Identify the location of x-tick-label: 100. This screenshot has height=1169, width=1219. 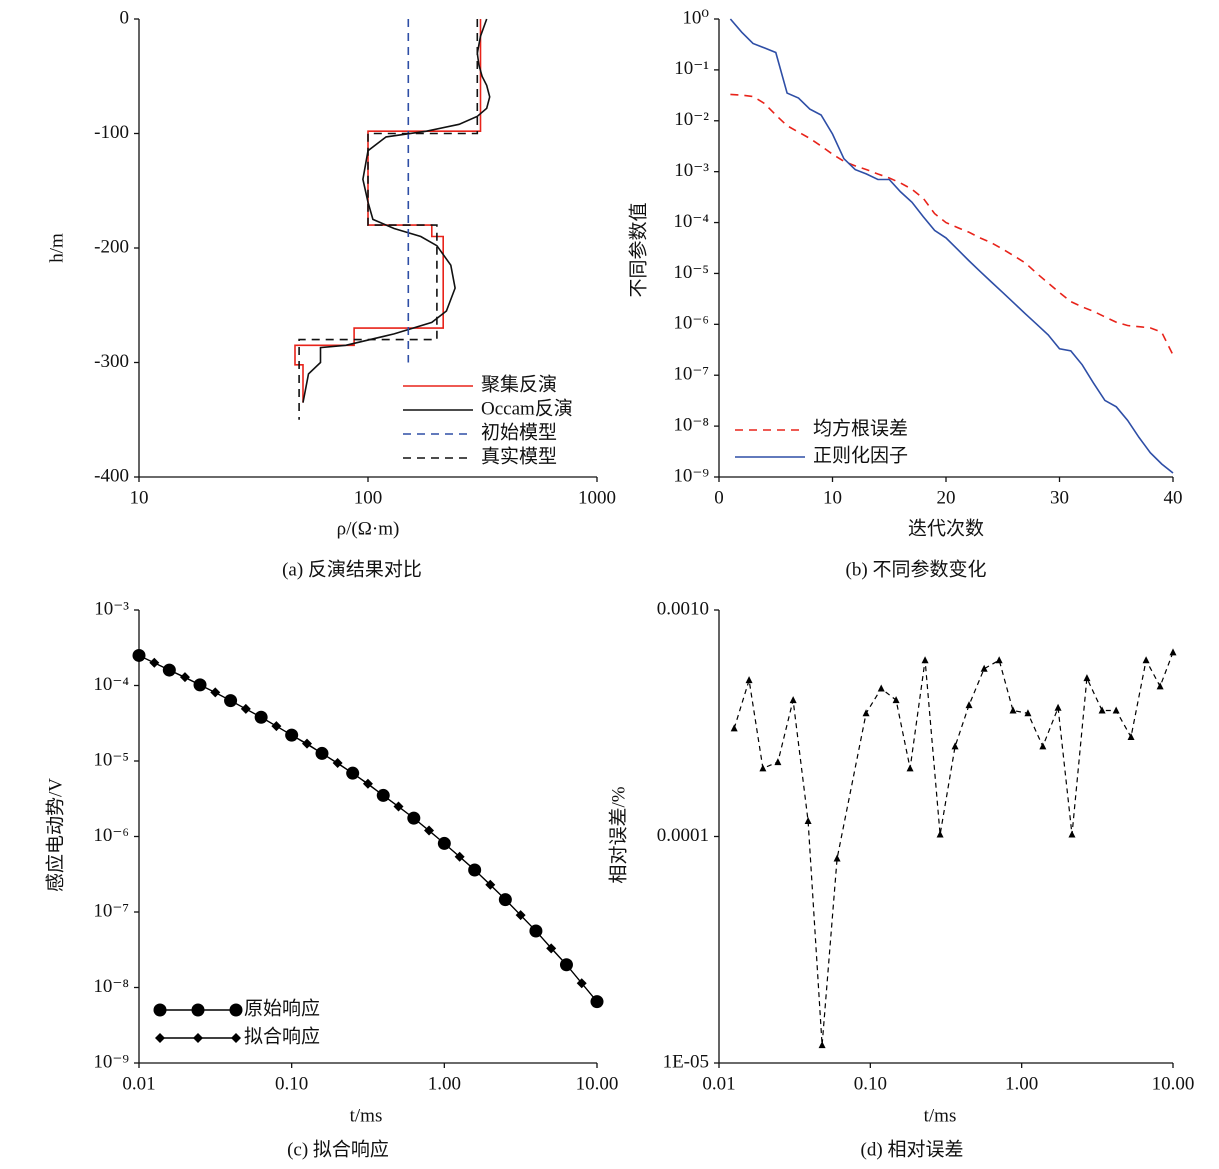
(368, 497).